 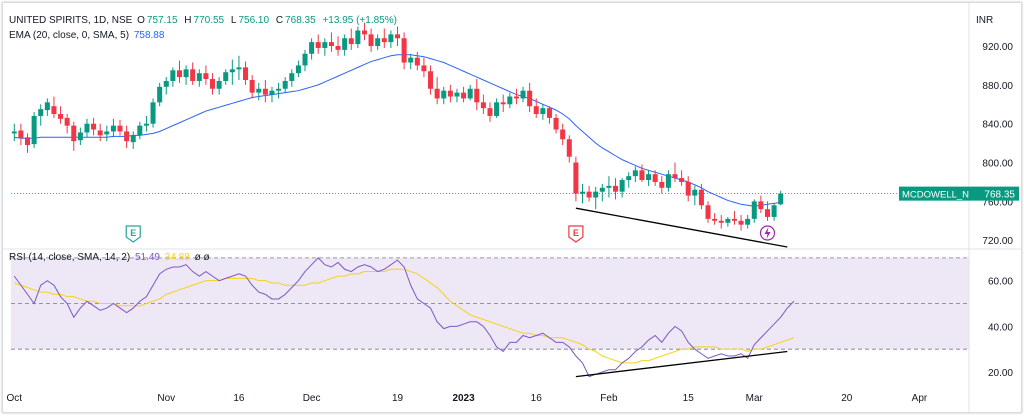 I want to click on earnings-marker-recent: E, so click(x=576, y=234).